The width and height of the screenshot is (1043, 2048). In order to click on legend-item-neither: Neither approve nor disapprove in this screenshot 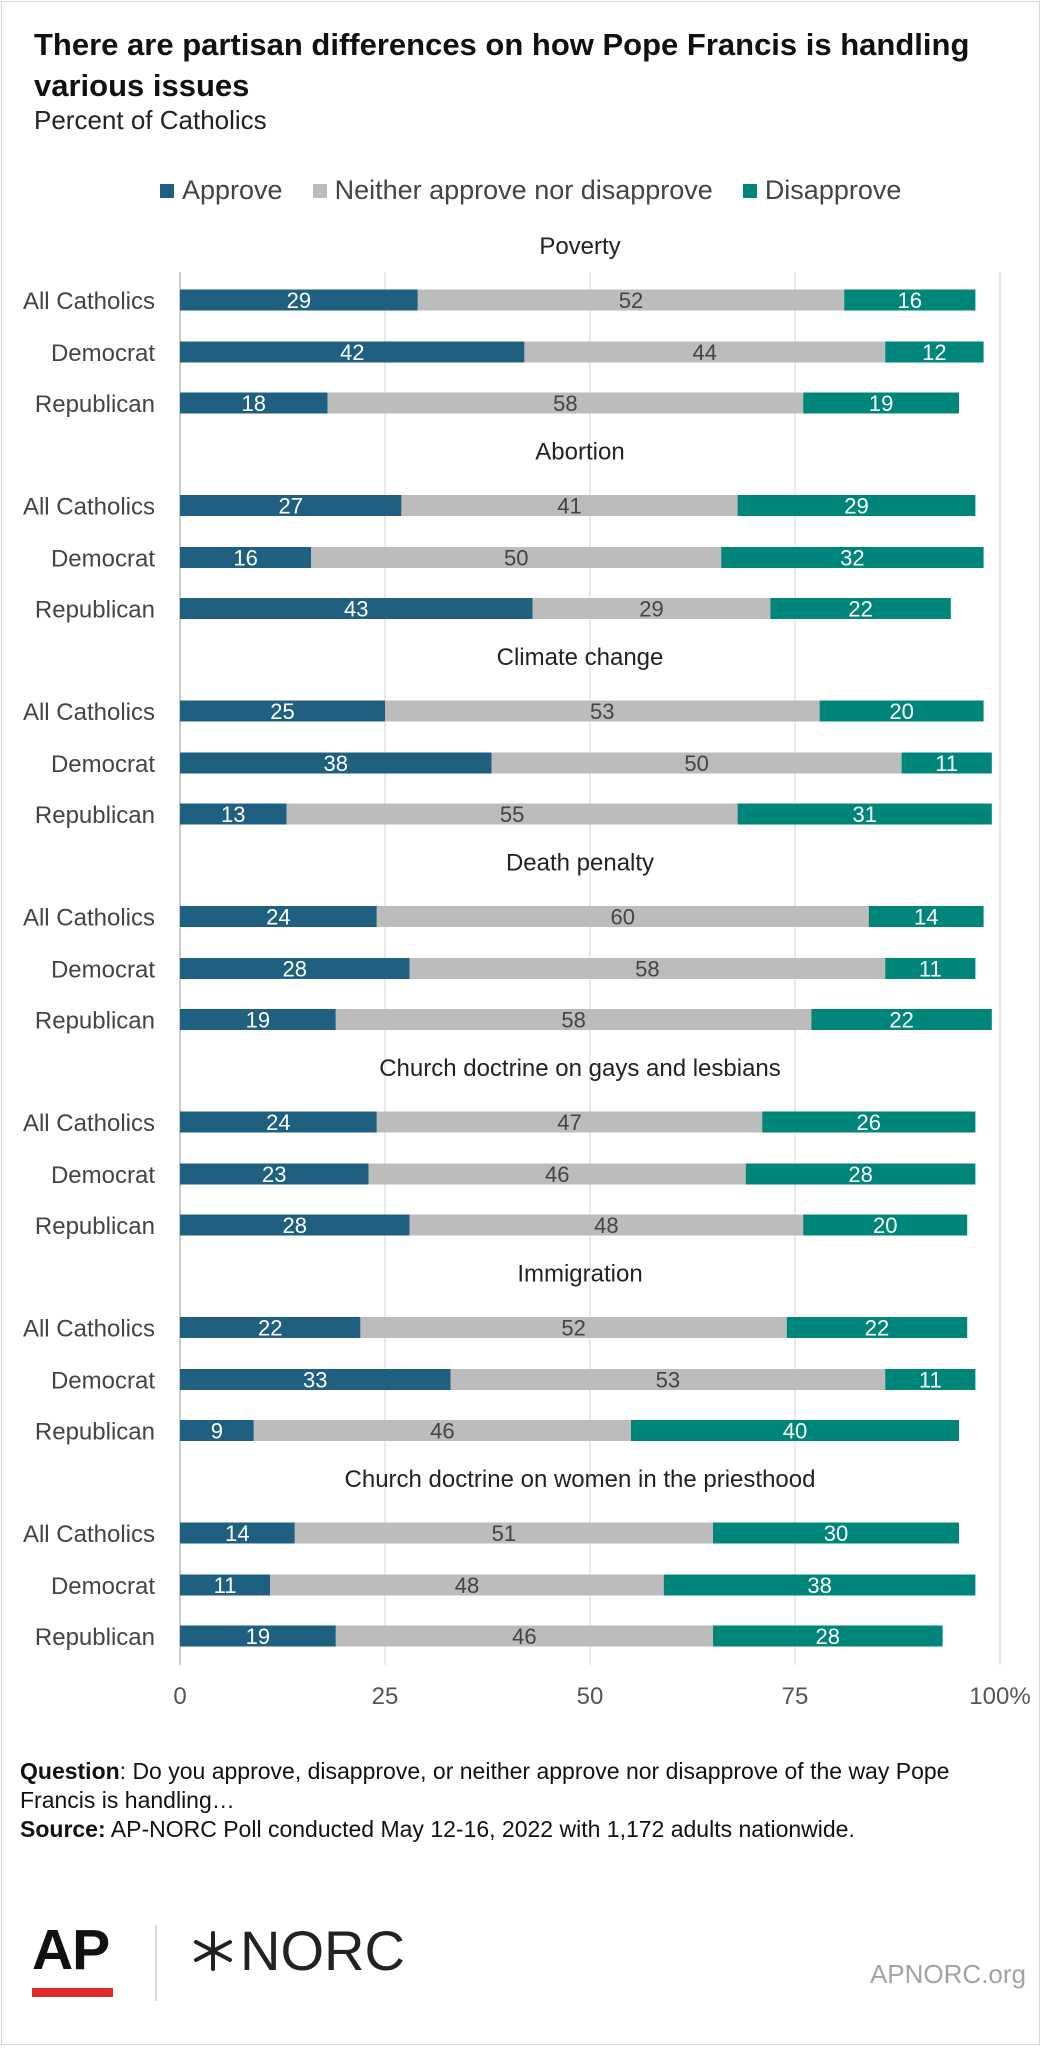, I will do `click(512, 190)`.